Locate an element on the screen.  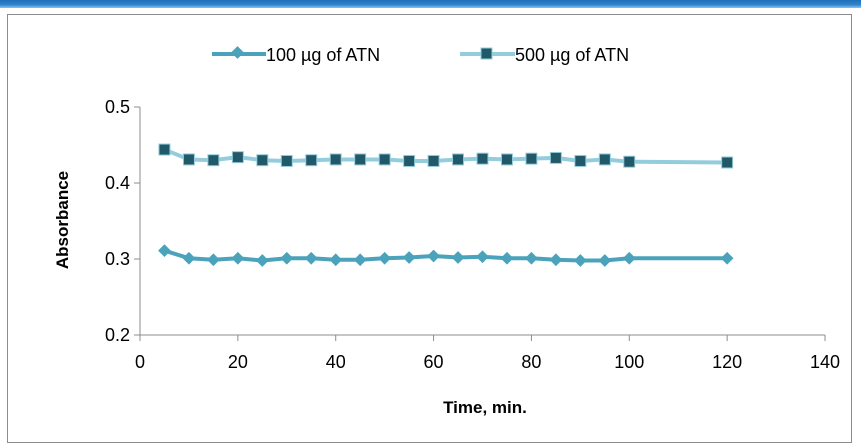
legend-entry-100ug: 100 µg of ATN is located at coordinates (296, 55).